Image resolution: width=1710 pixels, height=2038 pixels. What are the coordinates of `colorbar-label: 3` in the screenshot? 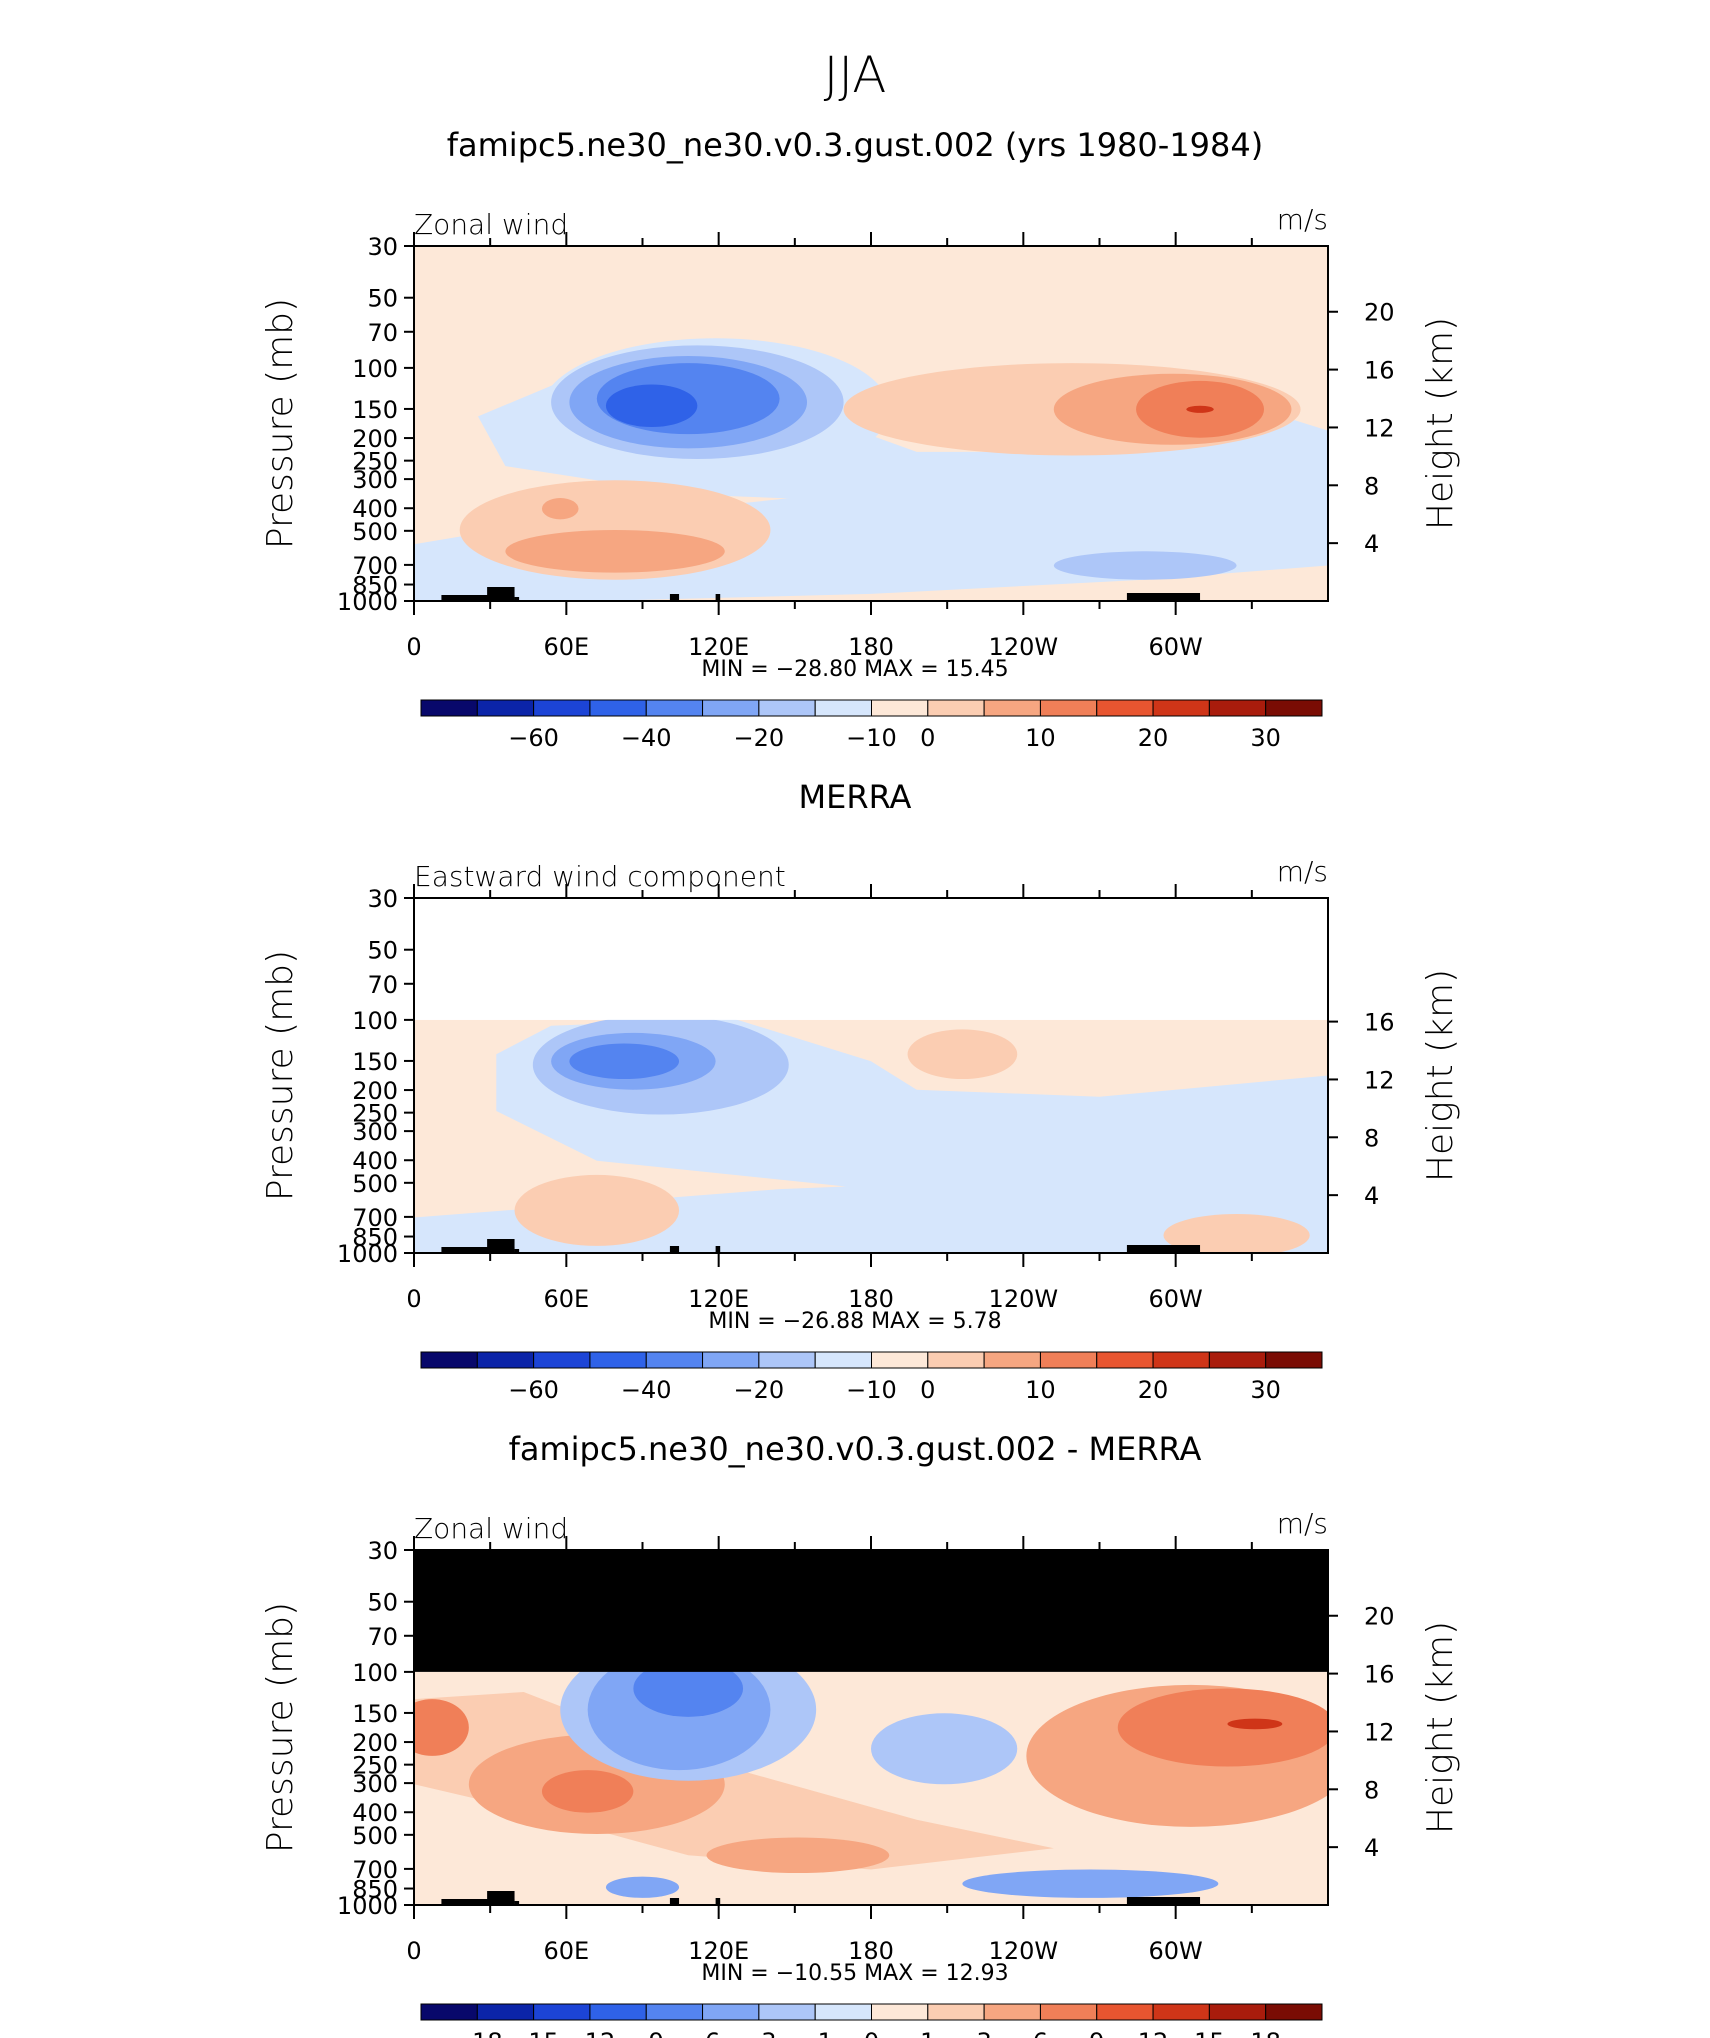 It's located at (983, 2033).